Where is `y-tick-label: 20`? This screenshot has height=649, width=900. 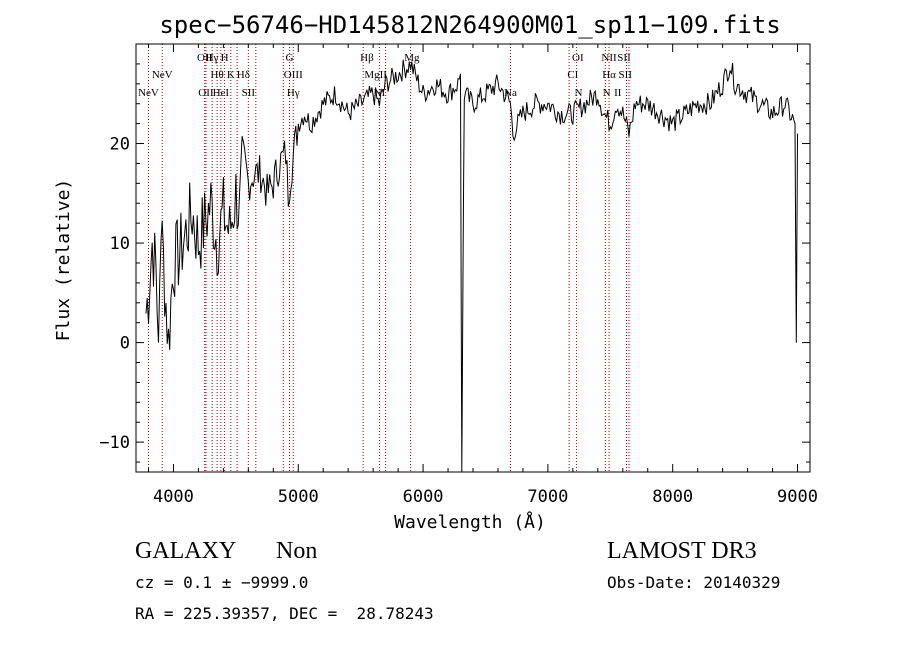
y-tick-label: 20 is located at coordinates (120, 145).